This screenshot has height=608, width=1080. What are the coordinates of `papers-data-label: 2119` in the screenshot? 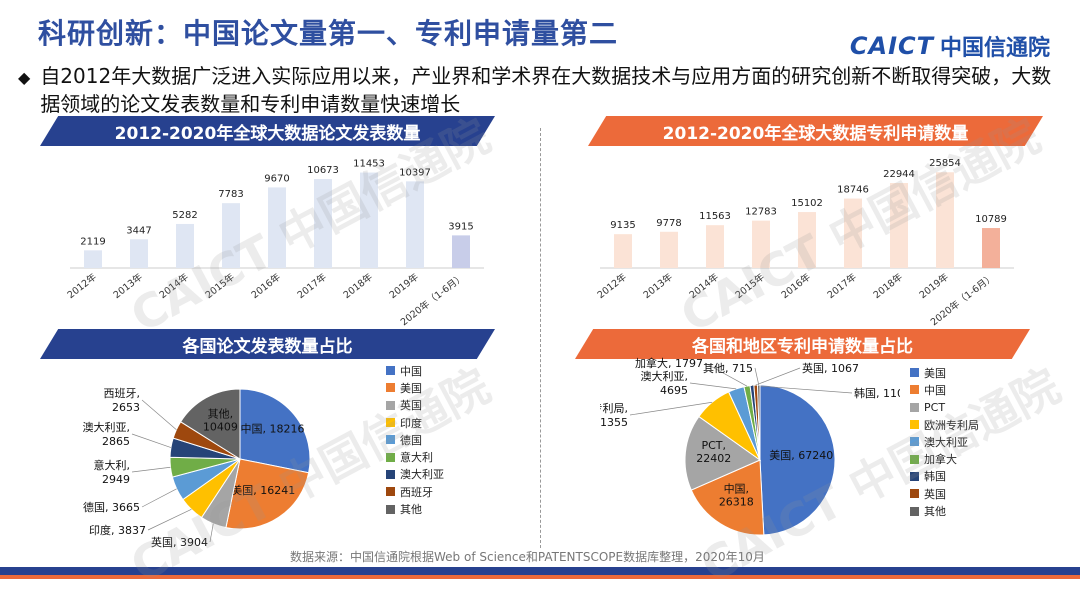 It's located at (92, 241).